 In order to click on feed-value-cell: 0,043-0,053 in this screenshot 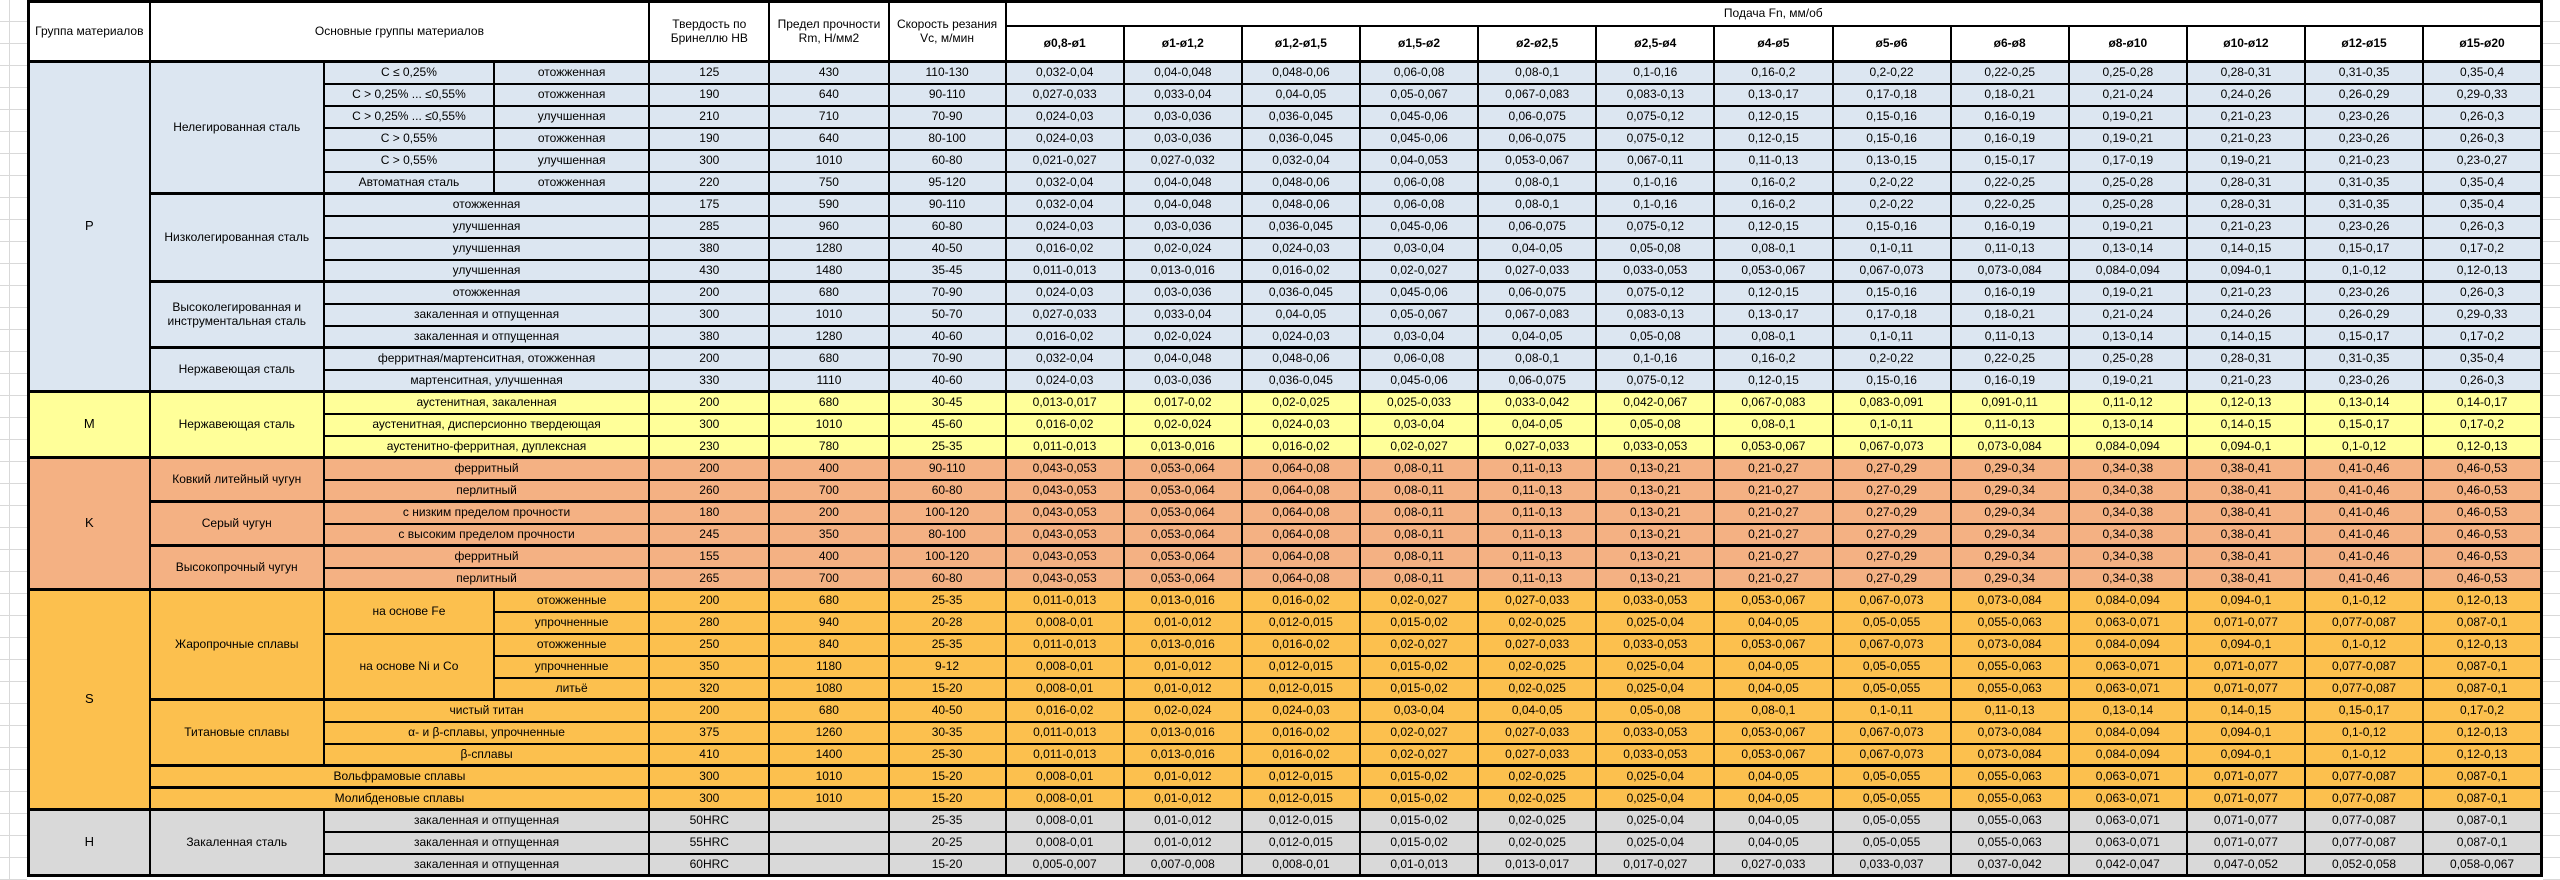, I will do `click(1064, 578)`.